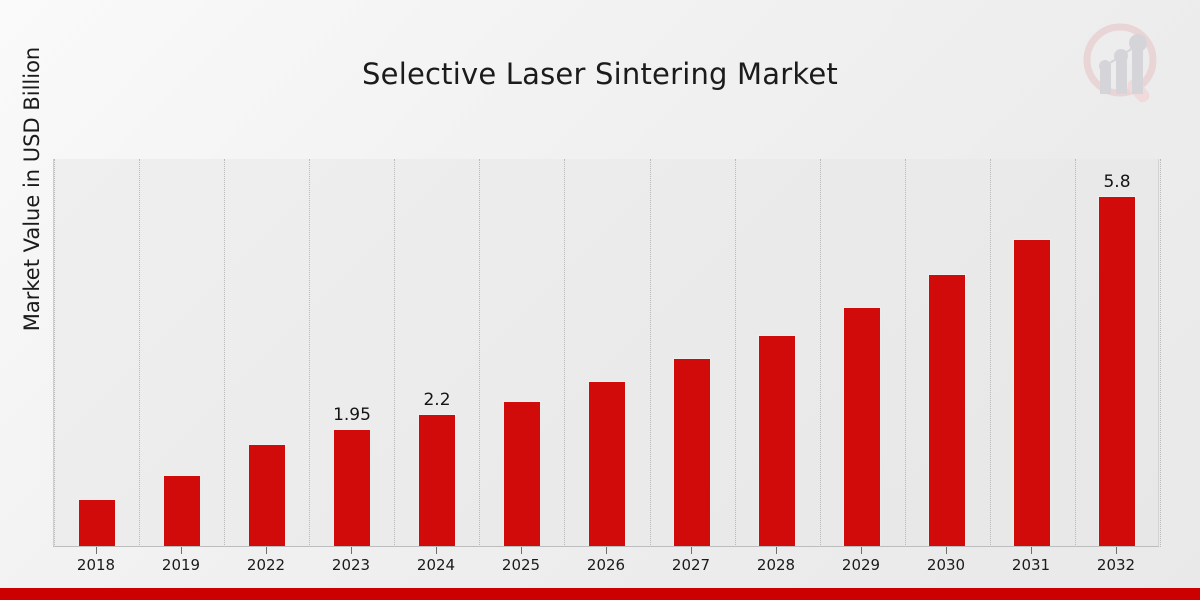 The width and height of the screenshot is (1200, 600). What do you see at coordinates (267, 495) in the screenshot?
I see `bar-2022` at bounding box center [267, 495].